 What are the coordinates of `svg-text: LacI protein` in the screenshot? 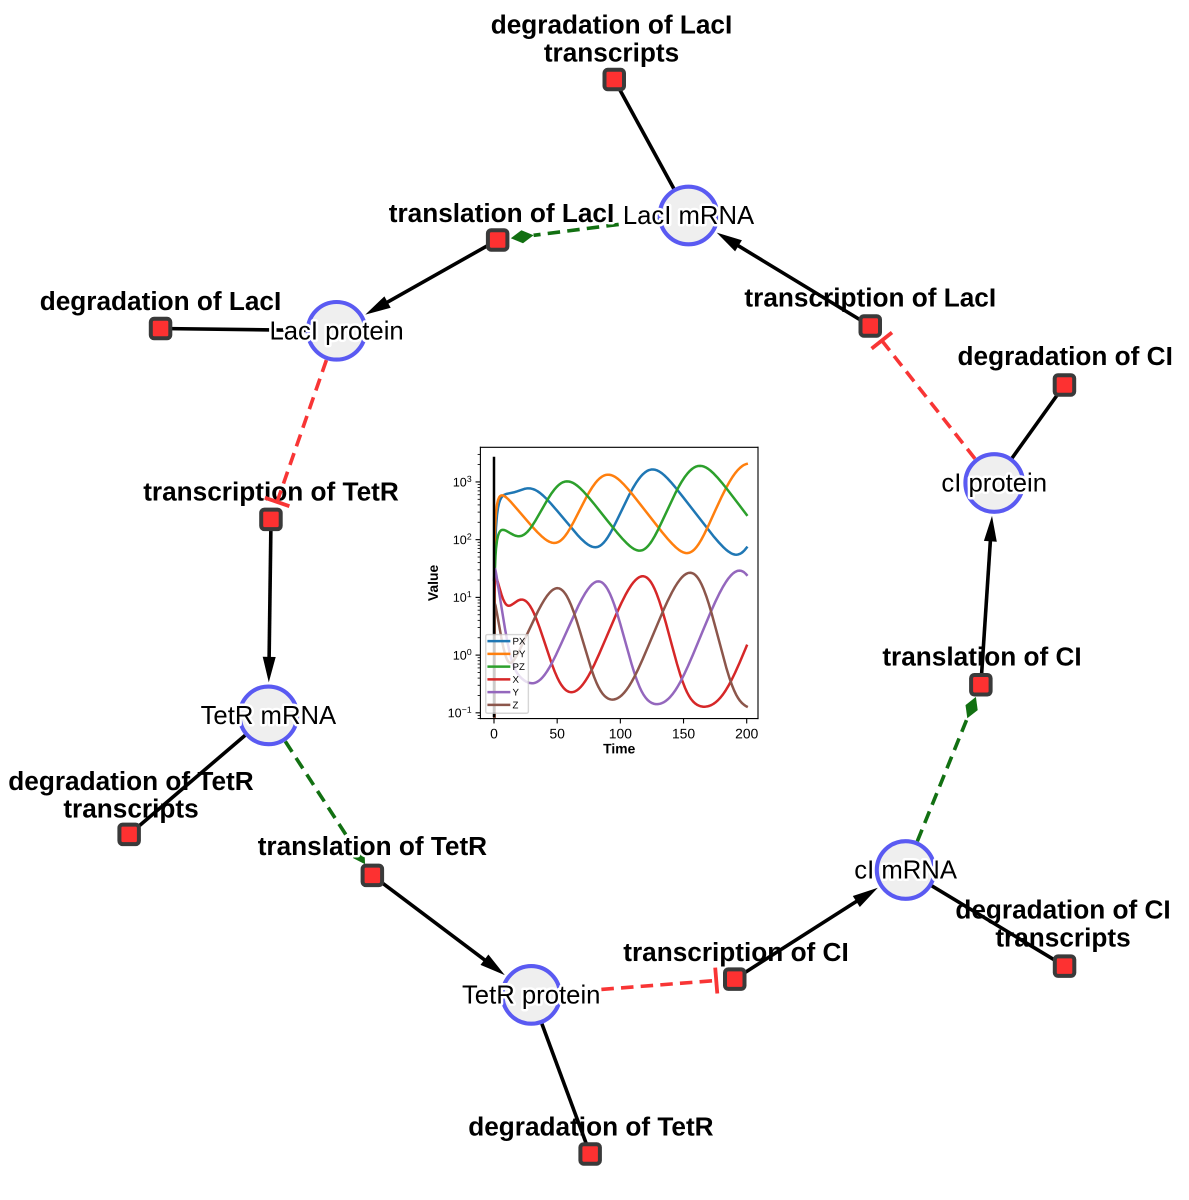 It's located at (336, 331).